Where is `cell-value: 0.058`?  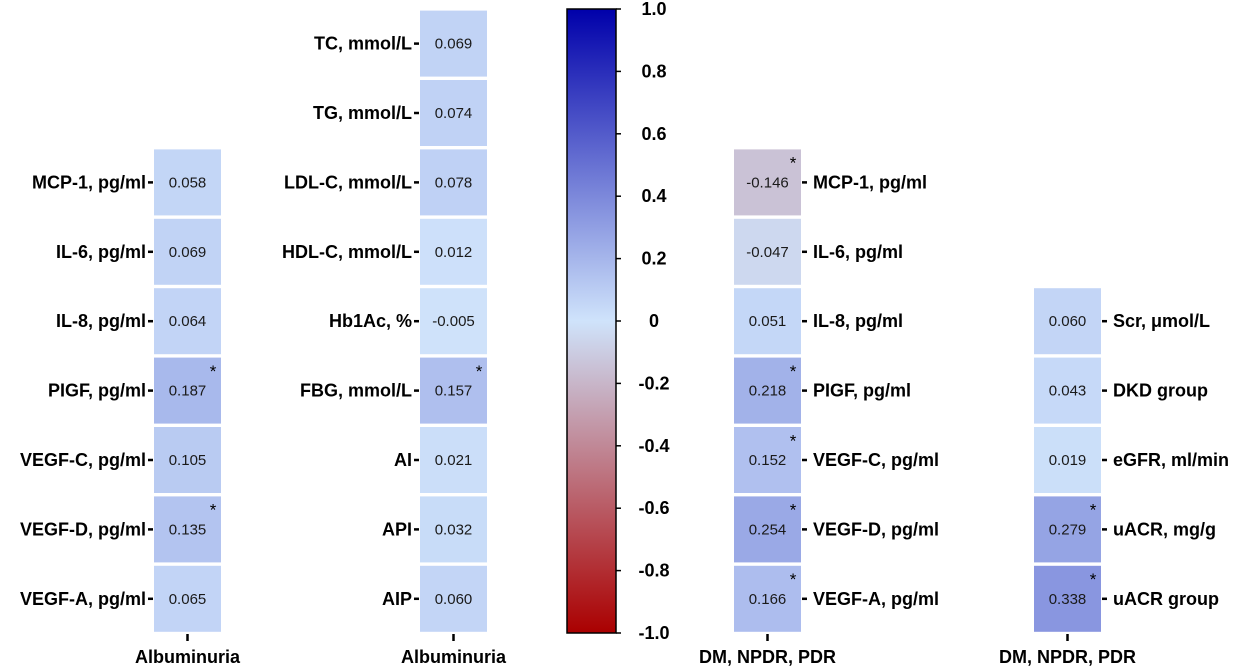
cell-value: 0.058 is located at coordinates (188, 182).